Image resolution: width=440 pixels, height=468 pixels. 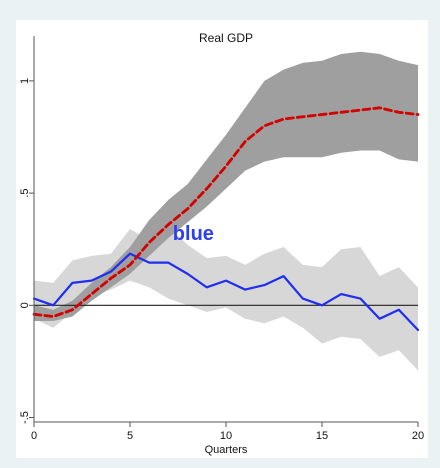 What do you see at coordinates (25, 81) in the screenshot?
I see `y-axis-tick-label: 1` at bounding box center [25, 81].